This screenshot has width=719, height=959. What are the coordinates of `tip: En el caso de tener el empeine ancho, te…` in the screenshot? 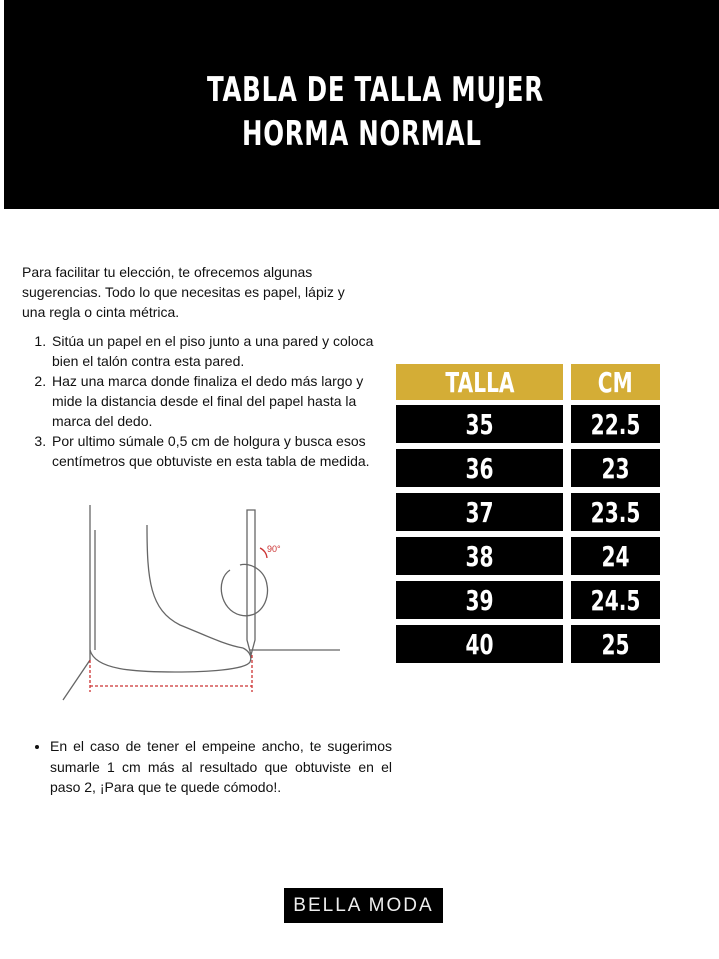 It's located at (221, 767).